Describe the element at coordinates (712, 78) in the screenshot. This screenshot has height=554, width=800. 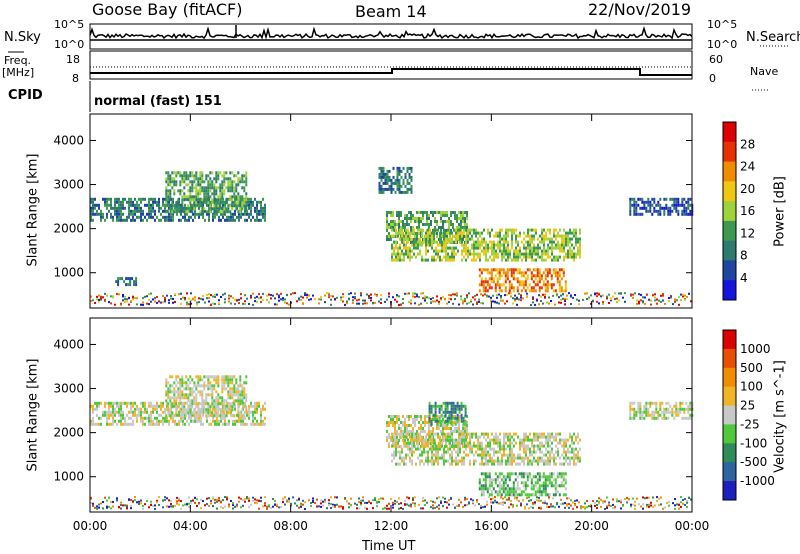
I see `nave-tick-low: 0` at that location.